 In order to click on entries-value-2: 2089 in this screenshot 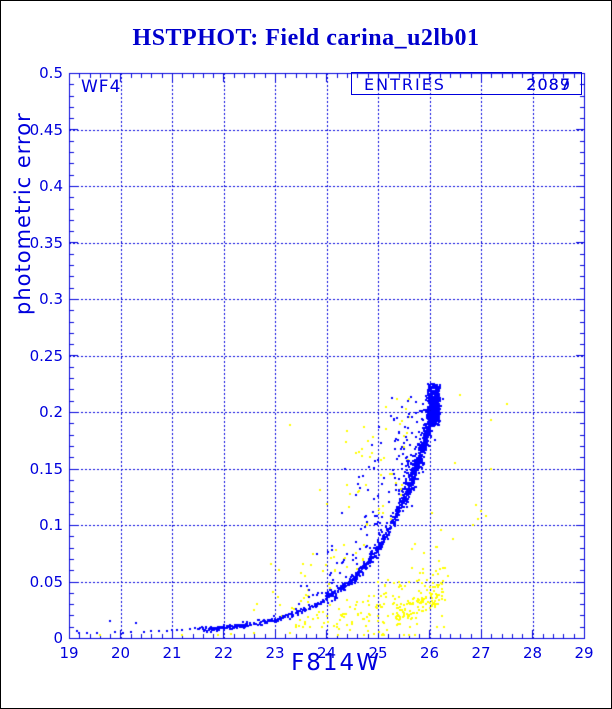, I will do `click(548, 84)`.